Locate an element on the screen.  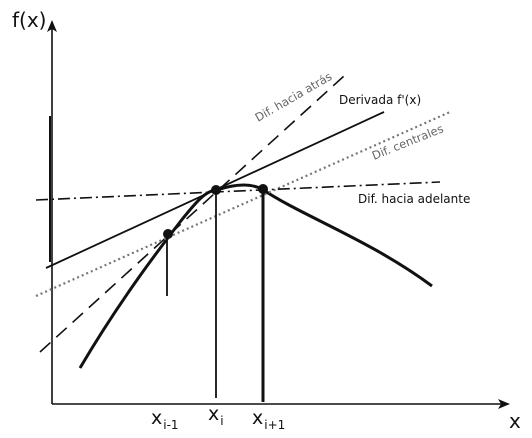
tick-subscript: i-1 is located at coordinates (170, 425).